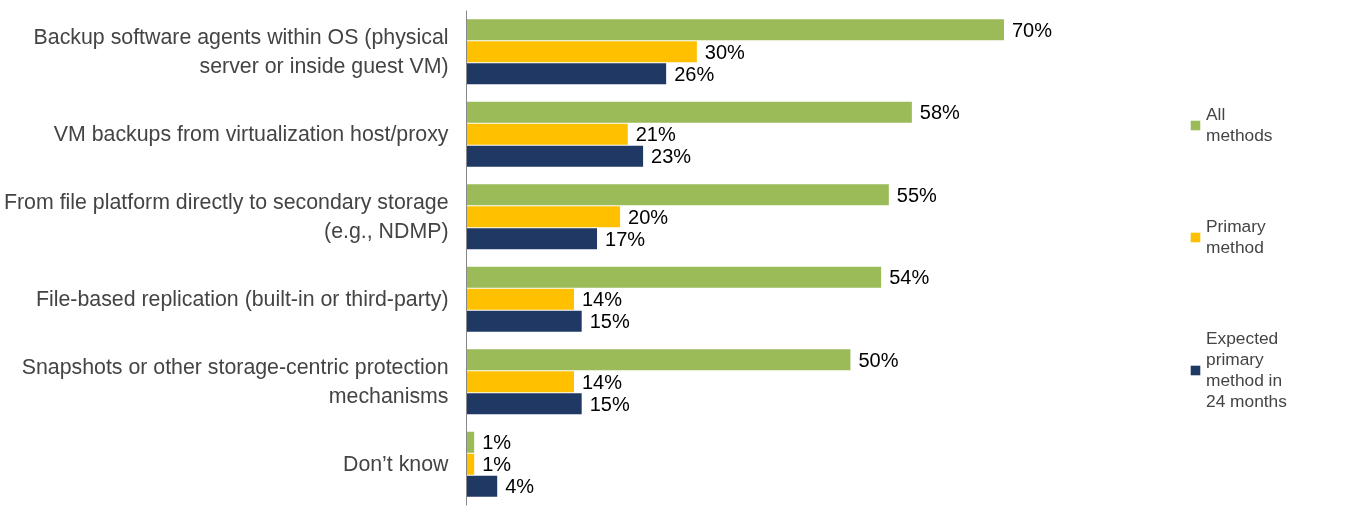 Image resolution: width=1346 pixels, height=515 pixels. Describe the element at coordinates (1236, 236) in the screenshot. I see `legend-label: Primary method` at that location.